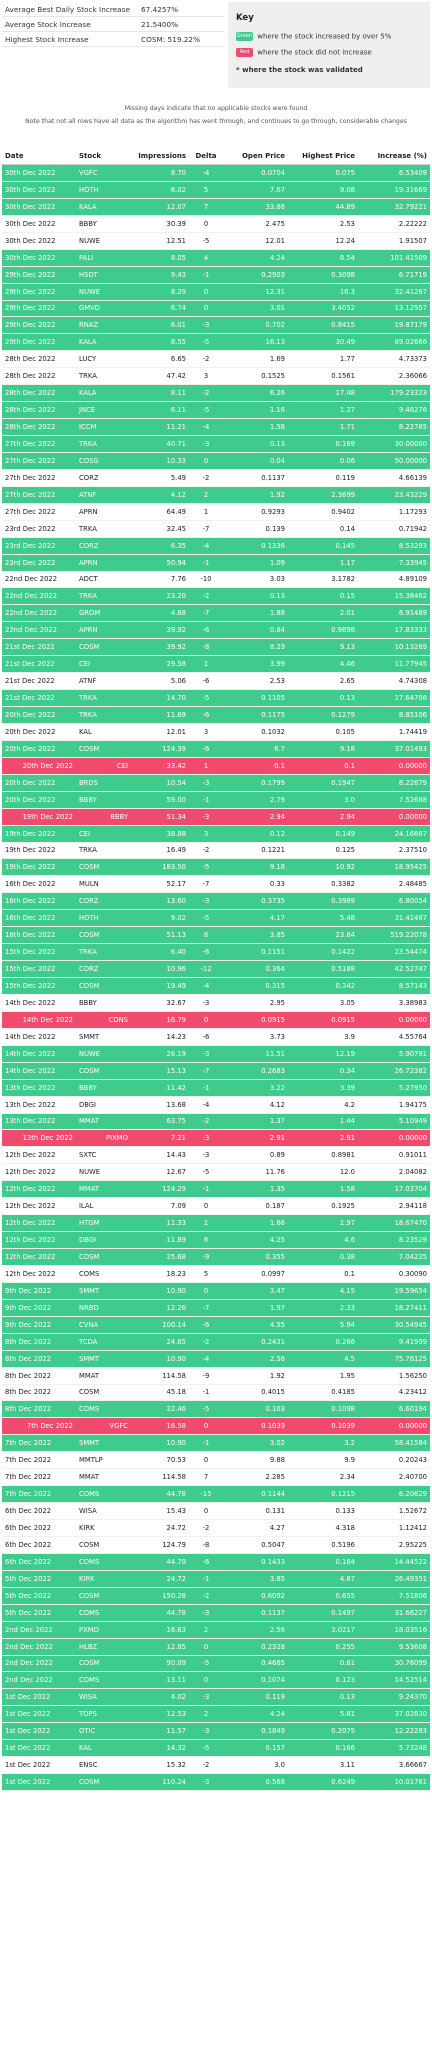 This screenshot has width=432, height=2048. Describe the element at coordinates (255, 1037) in the screenshot. I see `open-price-cell: 3.73` at that location.